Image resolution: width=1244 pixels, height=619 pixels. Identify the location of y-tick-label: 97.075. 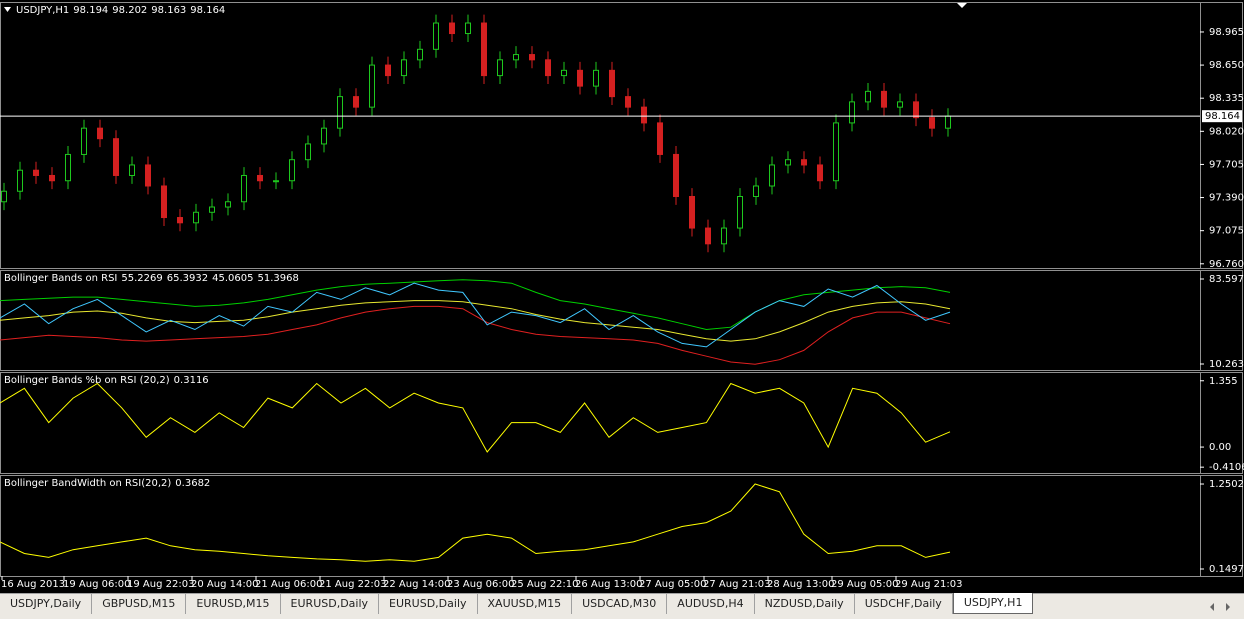
(1226, 231).